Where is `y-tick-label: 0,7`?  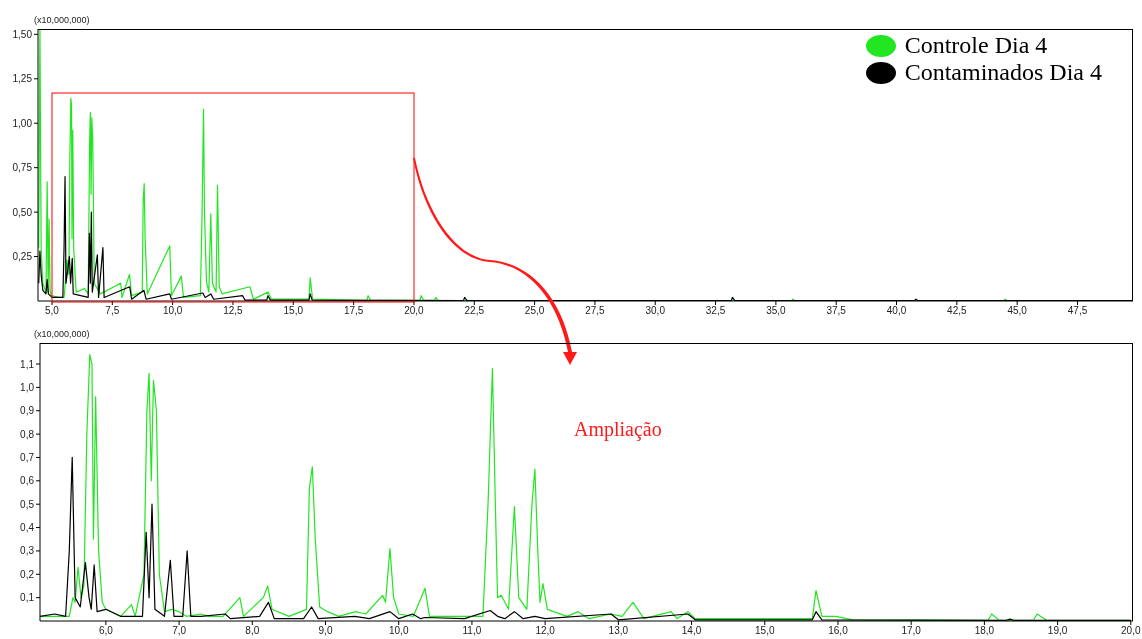
y-tick-label: 0,7 is located at coordinates (27, 458).